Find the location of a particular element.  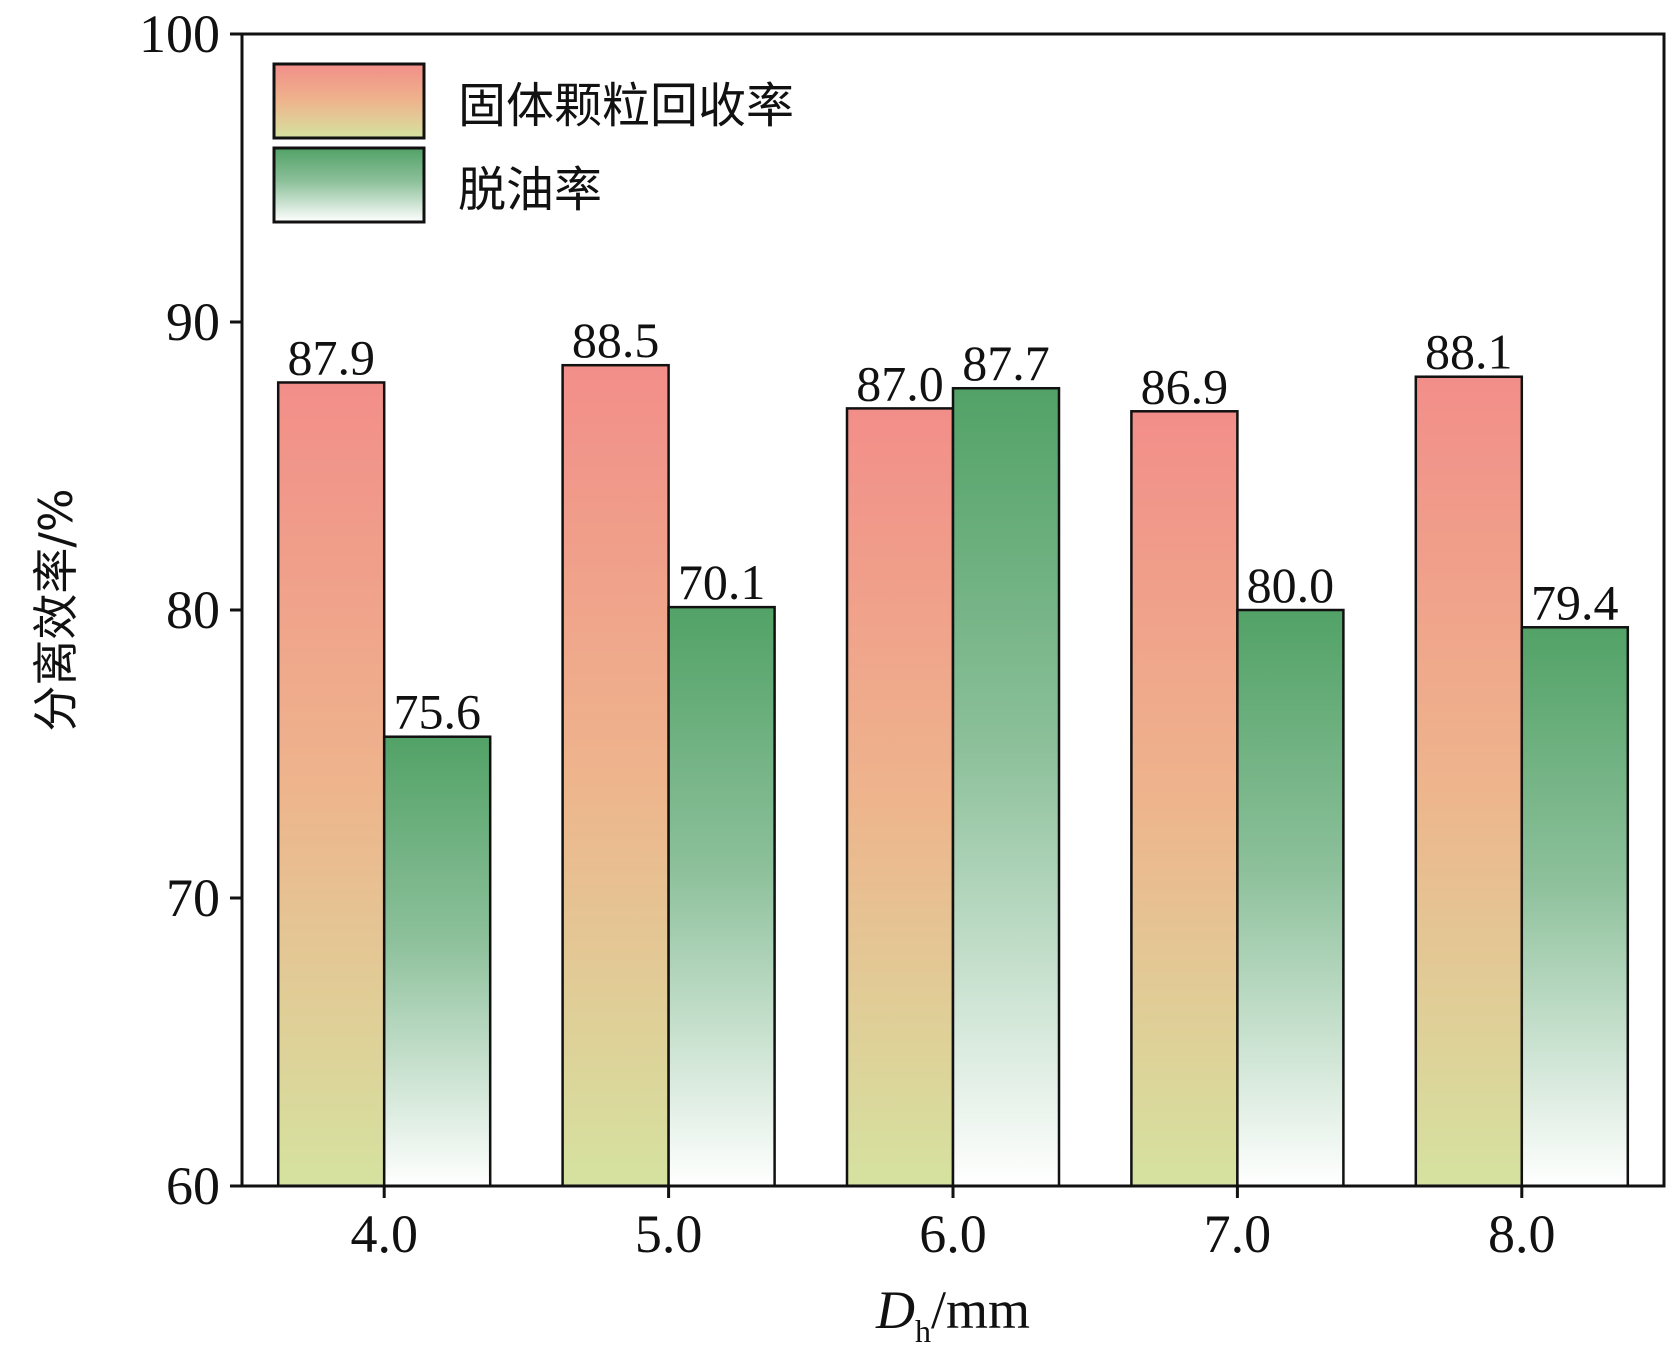

data-label: 70.1 is located at coordinates (722, 582).